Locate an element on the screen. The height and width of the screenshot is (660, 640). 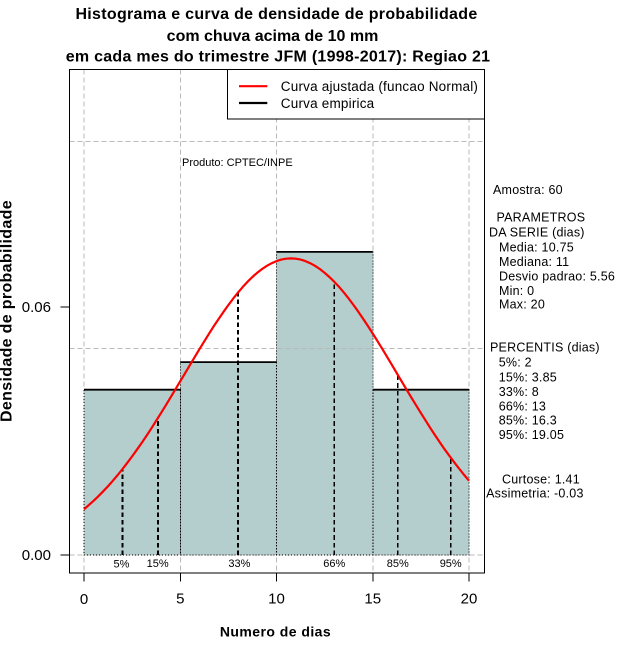
svg-text: com chuva acima de 10 mm is located at coordinates (273, 36).